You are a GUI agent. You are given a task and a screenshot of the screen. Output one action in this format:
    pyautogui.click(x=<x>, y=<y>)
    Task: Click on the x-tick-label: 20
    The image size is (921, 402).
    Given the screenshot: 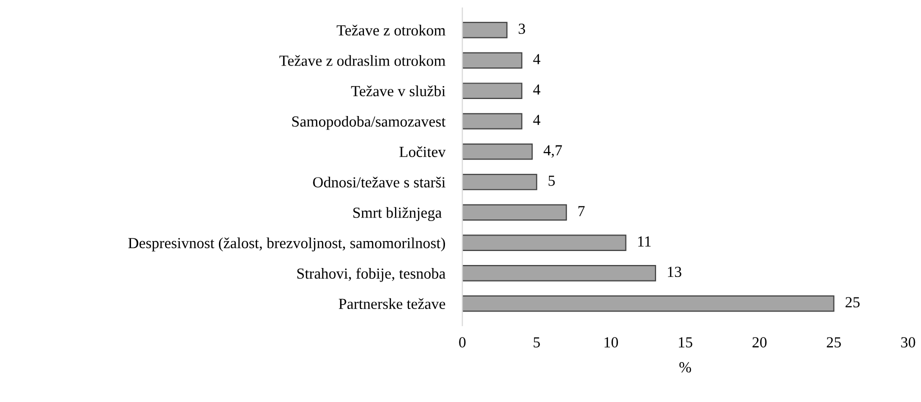 What is the action you would take?
    pyautogui.click(x=759, y=342)
    